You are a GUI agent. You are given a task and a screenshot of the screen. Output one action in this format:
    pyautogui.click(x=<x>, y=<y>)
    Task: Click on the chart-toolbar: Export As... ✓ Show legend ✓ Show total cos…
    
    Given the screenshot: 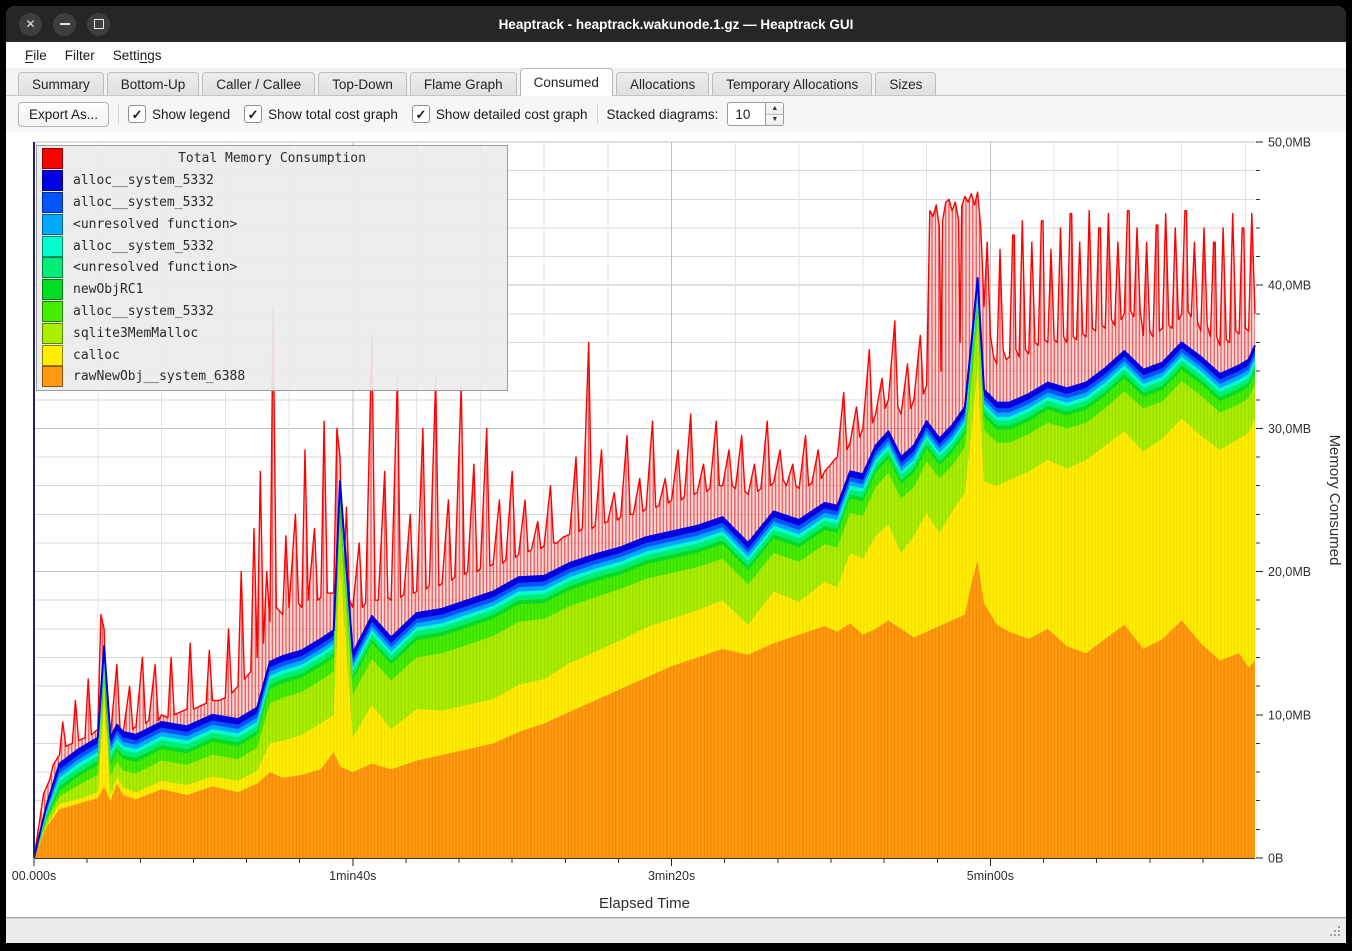 What is the action you would take?
    pyautogui.click(x=676, y=114)
    